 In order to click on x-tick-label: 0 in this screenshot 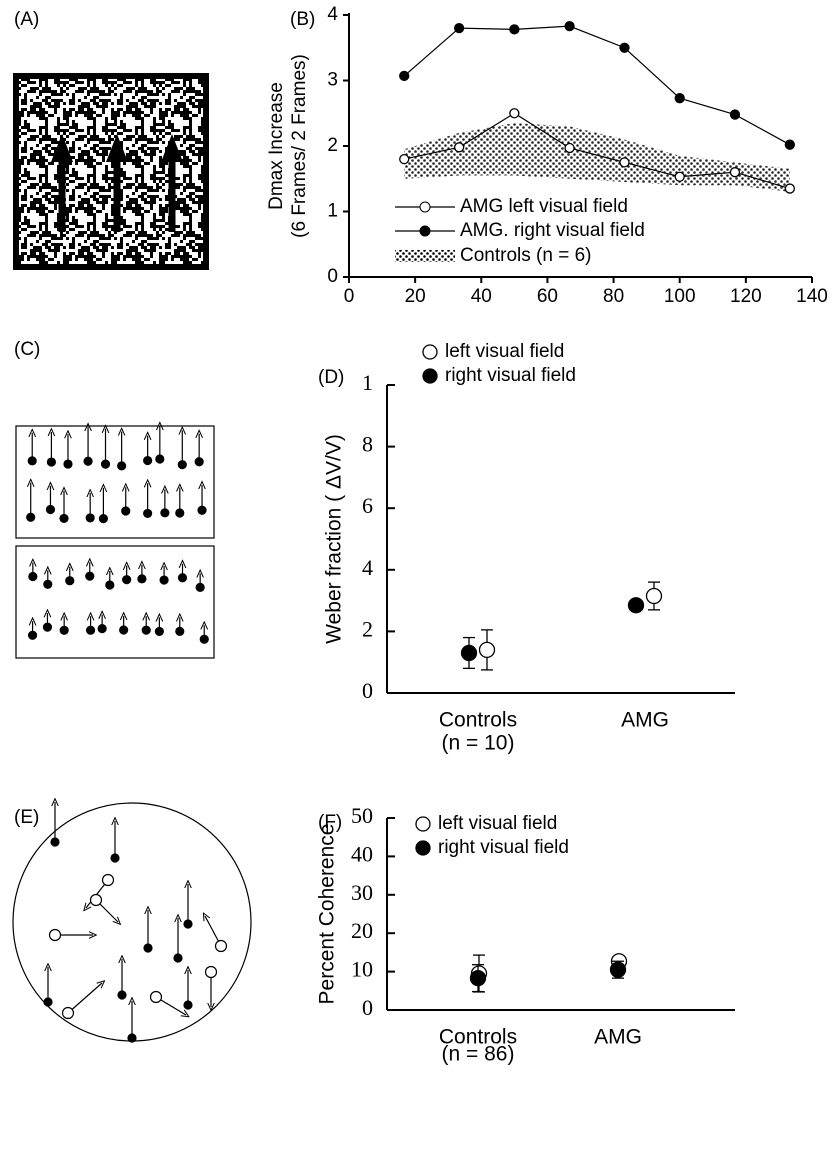, I will do `click(349, 296)`.